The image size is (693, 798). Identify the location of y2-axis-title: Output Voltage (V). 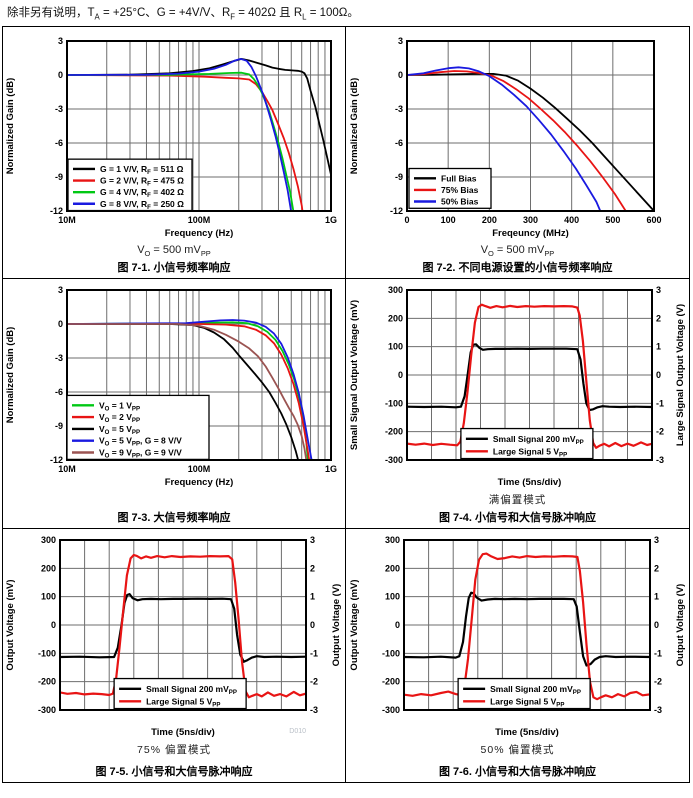
(680, 625).